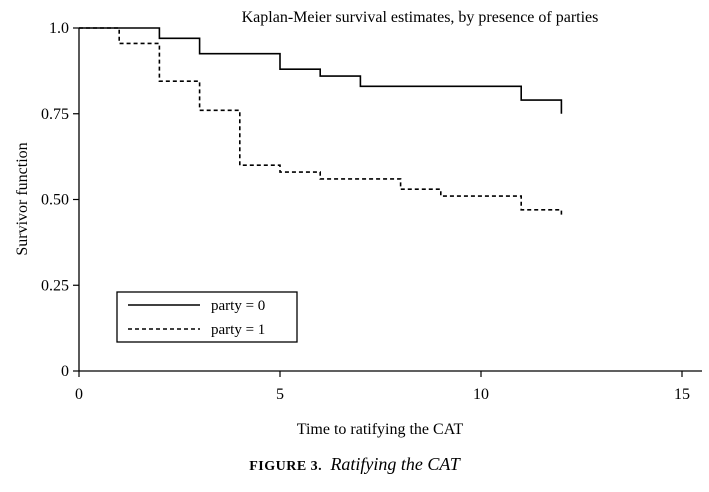 The image size is (709, 492). What do you see at coordinates (238, 330) in the screenshot?
I see `legend-label-party1: party = 1` at bounding box center [238, 330].